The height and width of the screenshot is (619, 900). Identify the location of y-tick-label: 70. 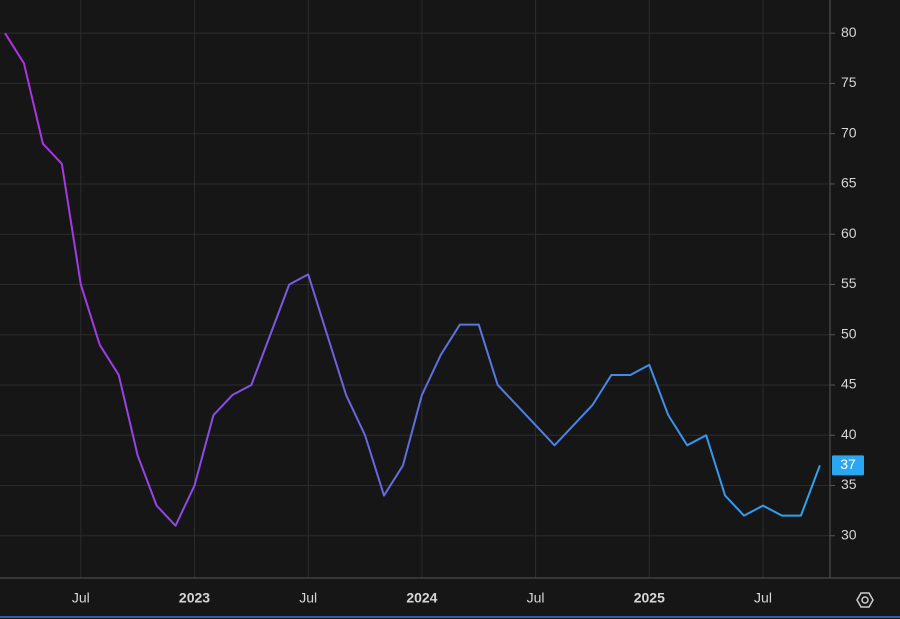
(849, 132).